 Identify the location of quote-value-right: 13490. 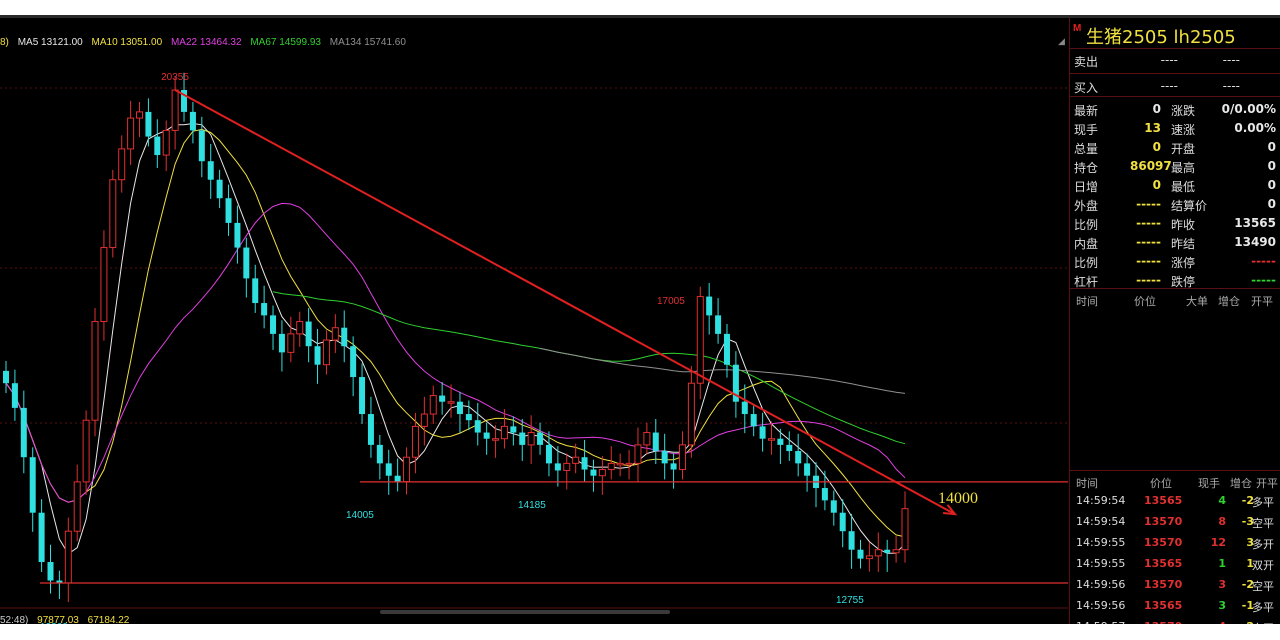
(1255, 242).